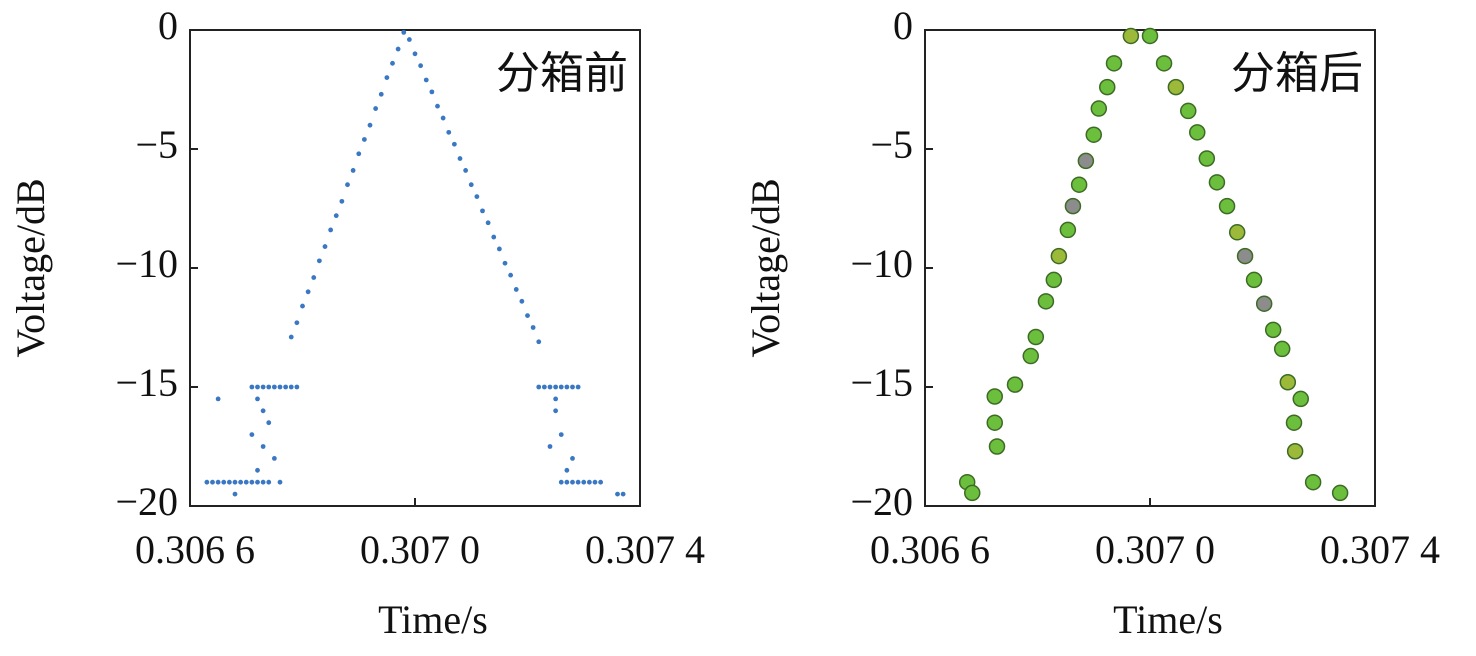  Describe the element at coordinates (881, 263) in the screenshot. I see `y-tick-label: −10` at that location.